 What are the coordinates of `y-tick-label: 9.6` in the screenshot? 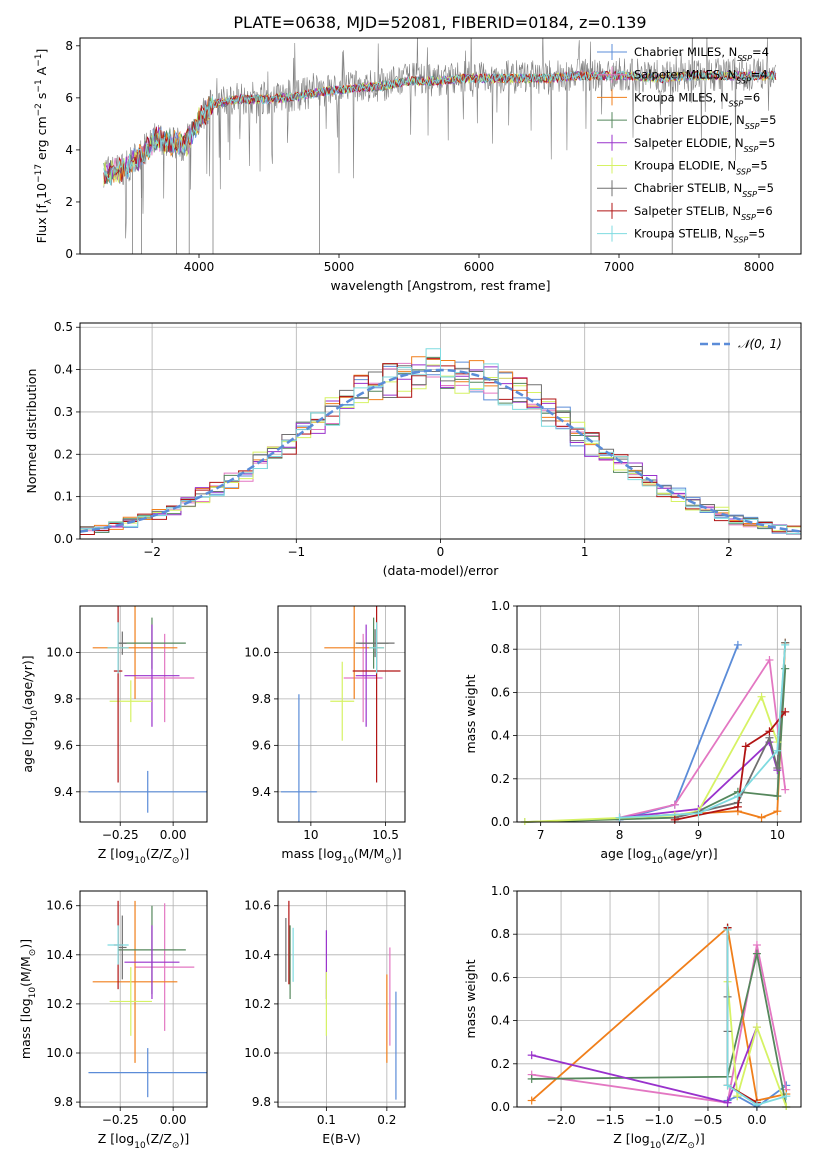 It's located at (261, 745).